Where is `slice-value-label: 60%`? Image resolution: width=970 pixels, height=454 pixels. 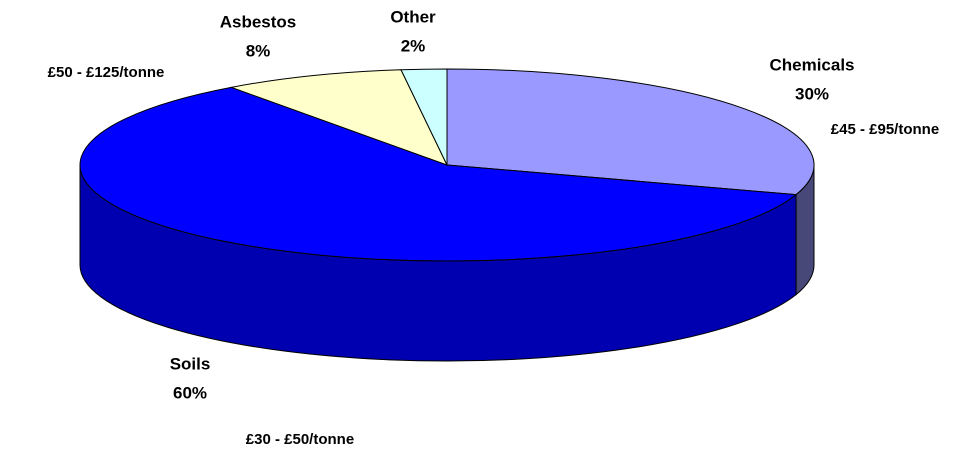
slice-value-label: 60% is located at coordinates (190, 392).